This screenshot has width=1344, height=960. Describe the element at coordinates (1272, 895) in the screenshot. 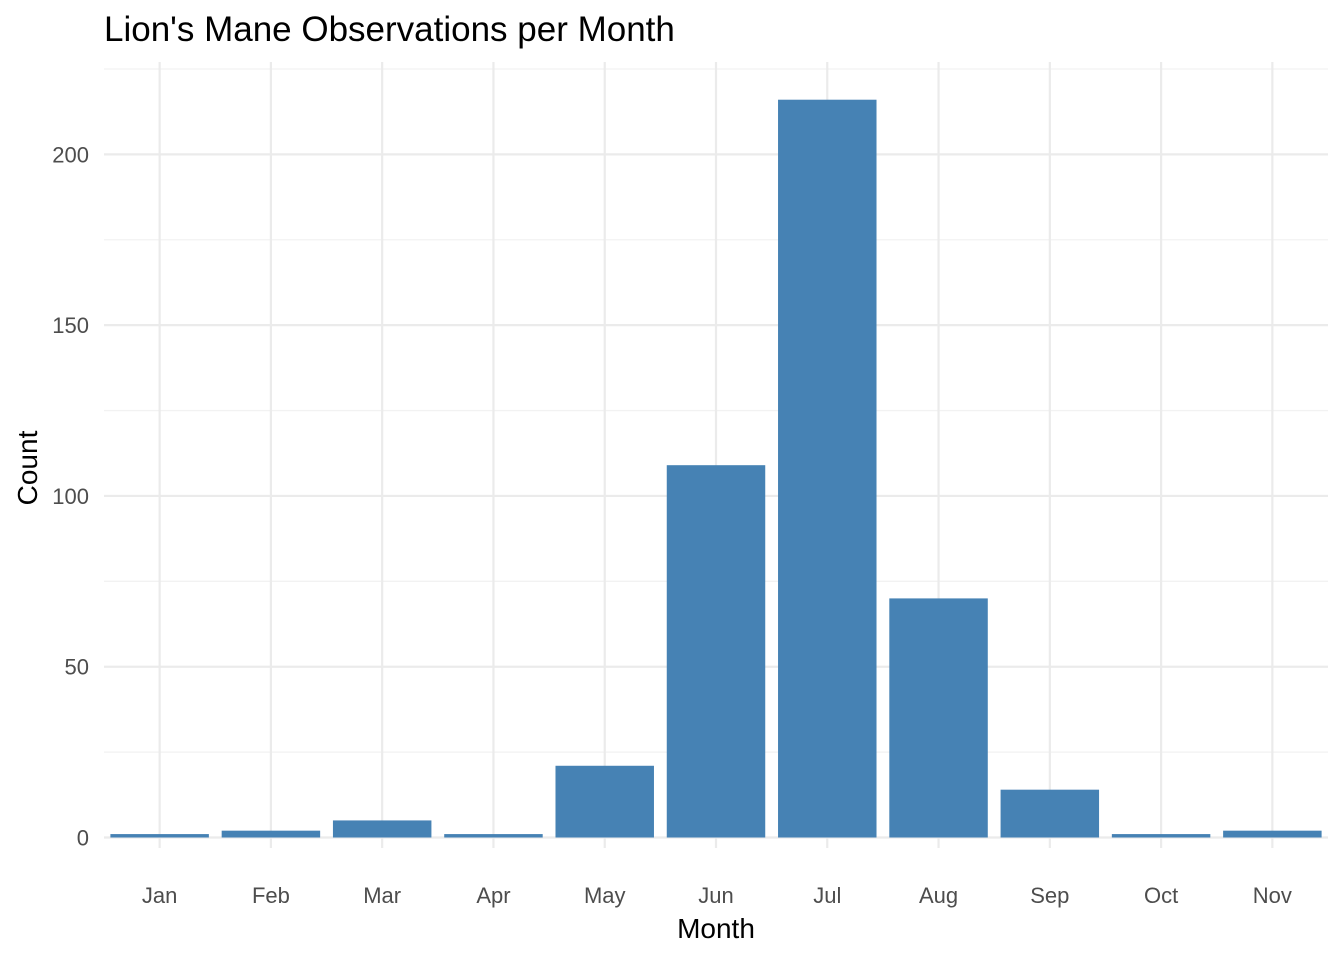

I see `x-tick-label: Nov` at that location.